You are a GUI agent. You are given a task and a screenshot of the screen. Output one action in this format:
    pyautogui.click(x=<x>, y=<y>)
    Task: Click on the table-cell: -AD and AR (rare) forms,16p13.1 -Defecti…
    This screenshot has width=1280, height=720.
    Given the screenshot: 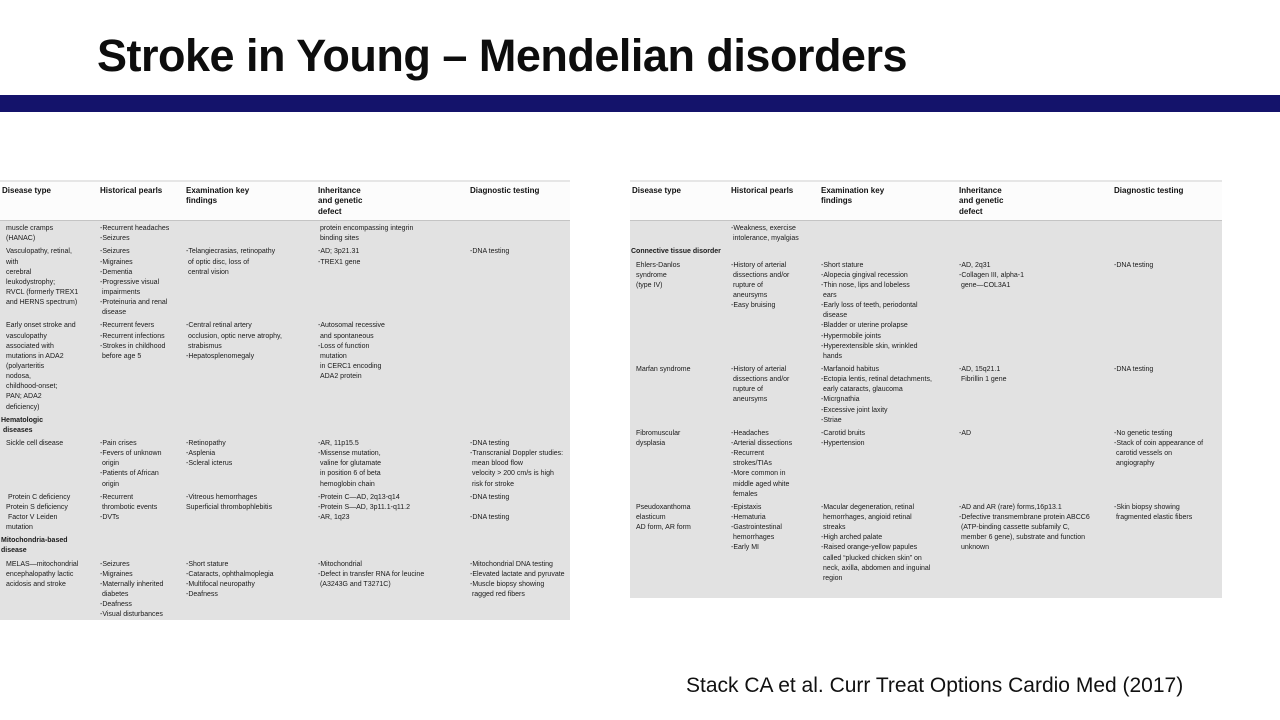 What is the action you would take?
    pyautogui.click(x=1024, y=527)
    